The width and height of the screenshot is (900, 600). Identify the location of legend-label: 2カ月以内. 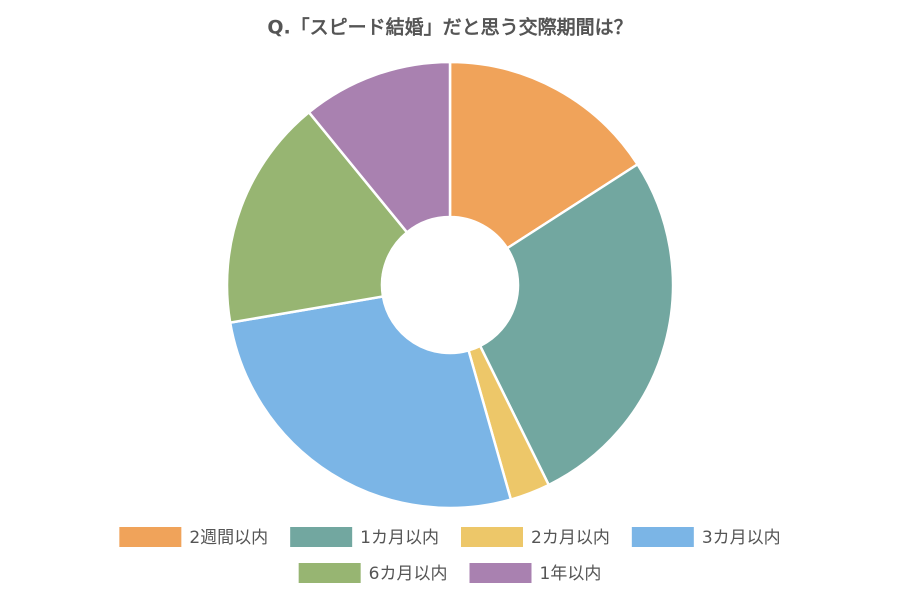
(570, 538).